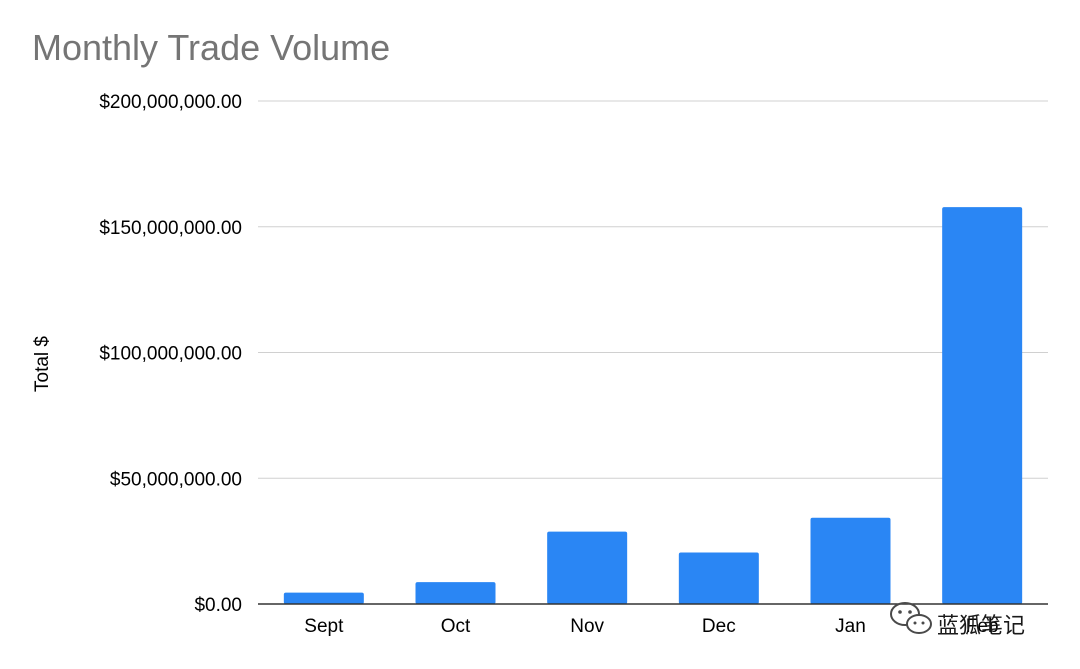 The width and height of the screenshot is (1080, 669). I want to click on x-tick-label: Feb, so click(982, 626).